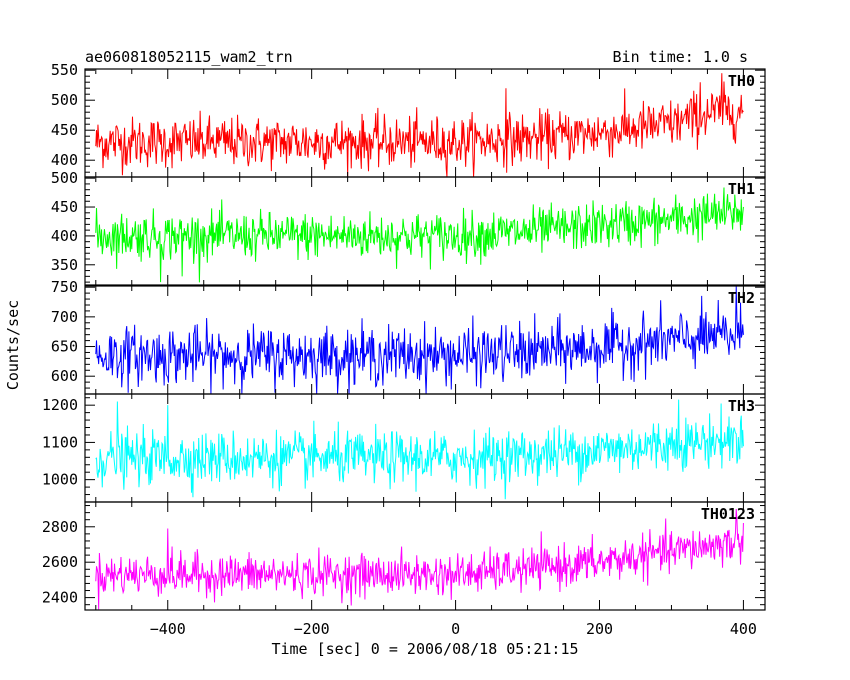 The image size is (850, 680). I want to click on y-tick-label: 1200, so click(60, 405).